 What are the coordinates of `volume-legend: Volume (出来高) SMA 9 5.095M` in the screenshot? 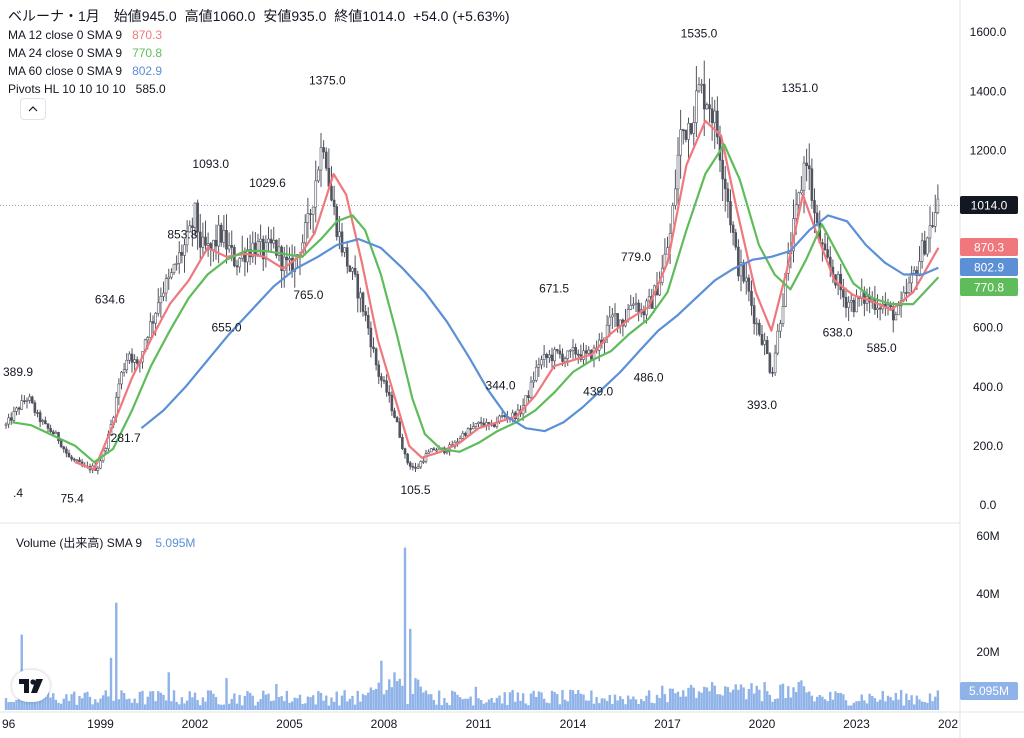 It's located at (105, 542).